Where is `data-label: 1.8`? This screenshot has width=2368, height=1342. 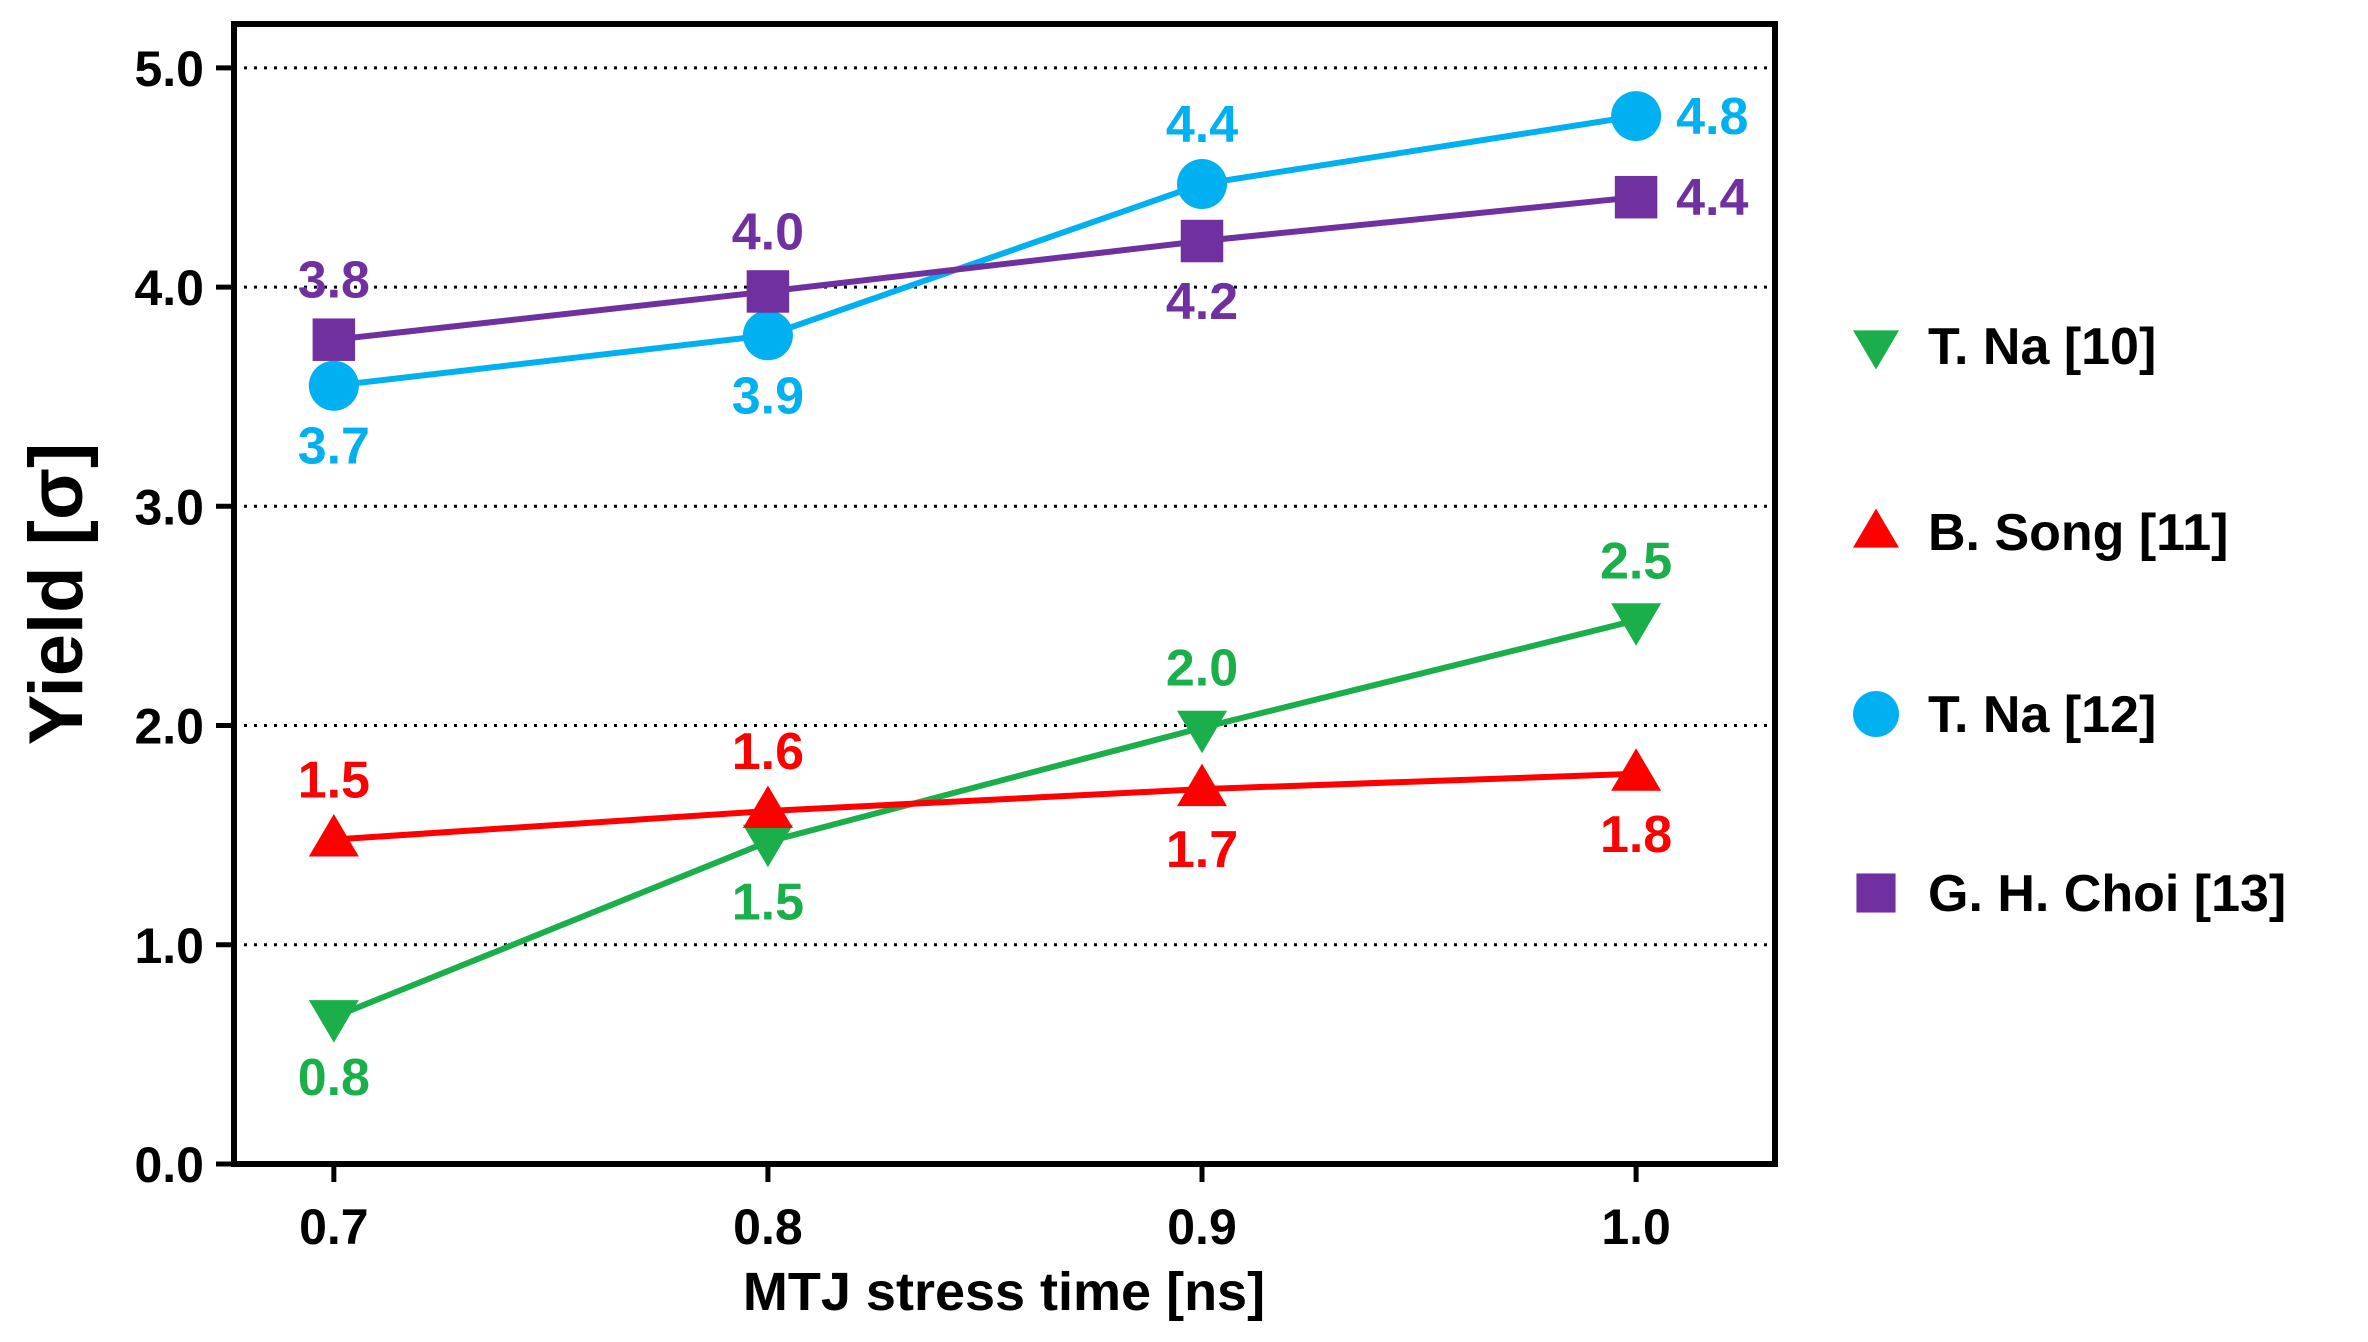 data-label: 1.8 is located at coordinates (1636, 835).